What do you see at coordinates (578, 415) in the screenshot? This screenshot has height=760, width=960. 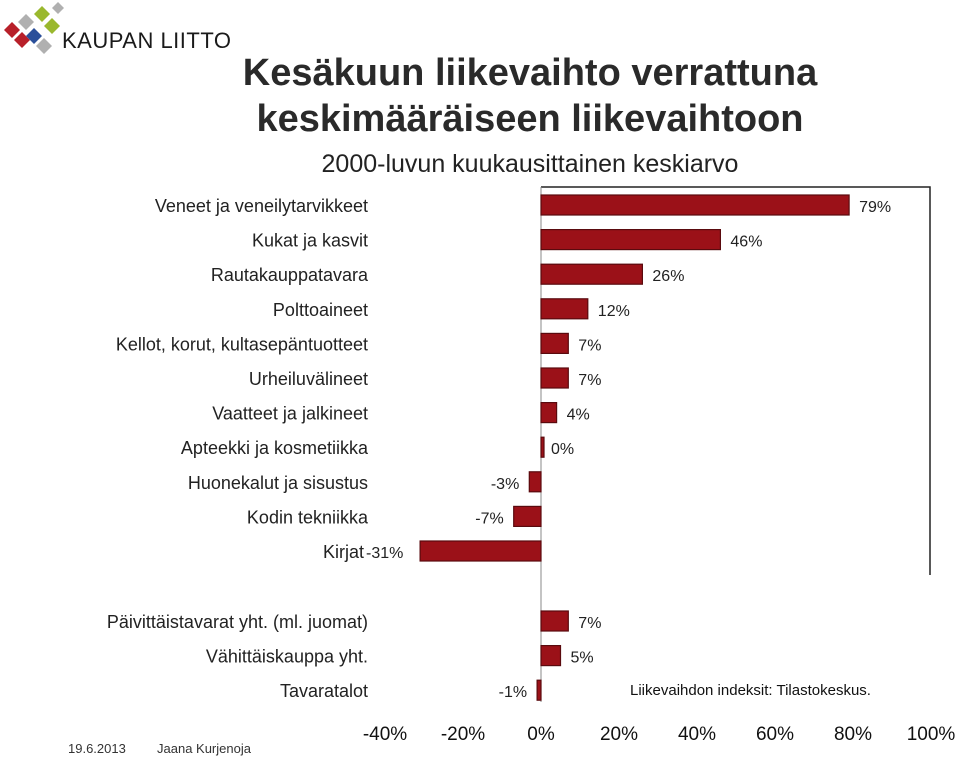 I see `data-label: 4%` at bounding box center [578, 415].